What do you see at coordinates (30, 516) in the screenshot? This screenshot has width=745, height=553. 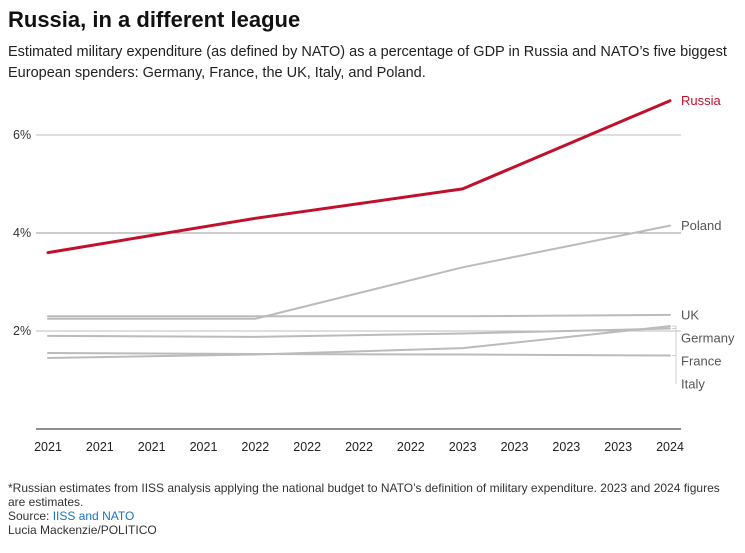 I see `source-label: Source:` at bounding box center [30, 516].